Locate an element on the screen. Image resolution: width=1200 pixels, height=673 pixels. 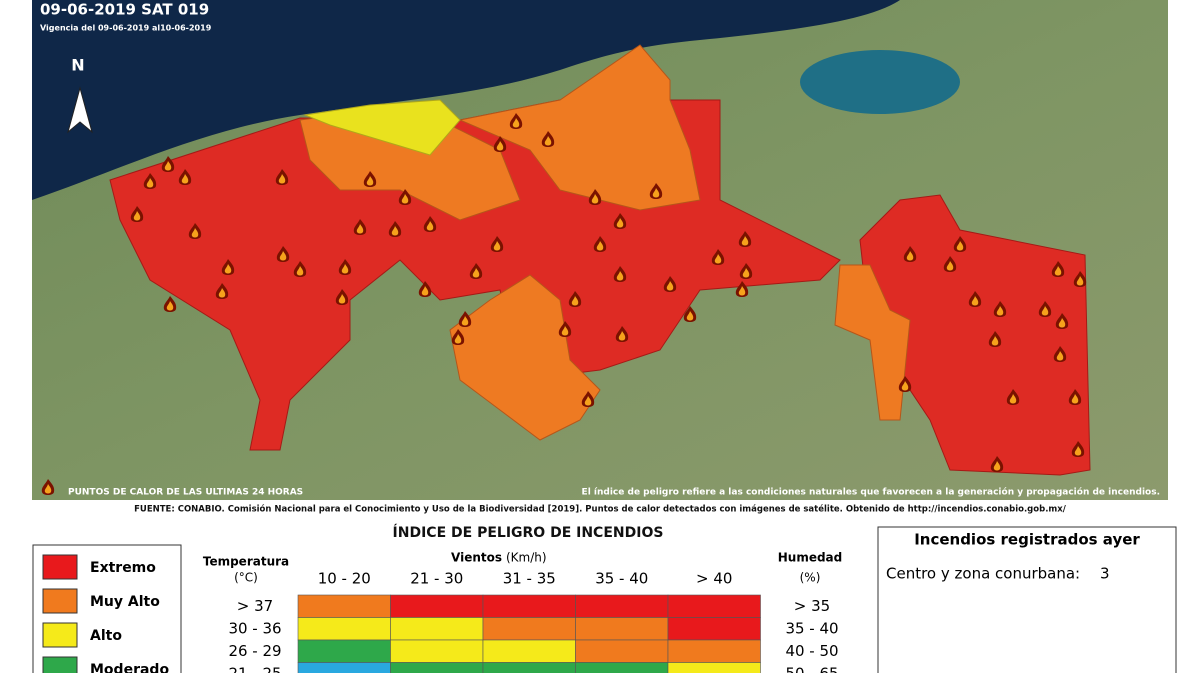
humidity-unit: (%) is located at coordinates (810, 578).